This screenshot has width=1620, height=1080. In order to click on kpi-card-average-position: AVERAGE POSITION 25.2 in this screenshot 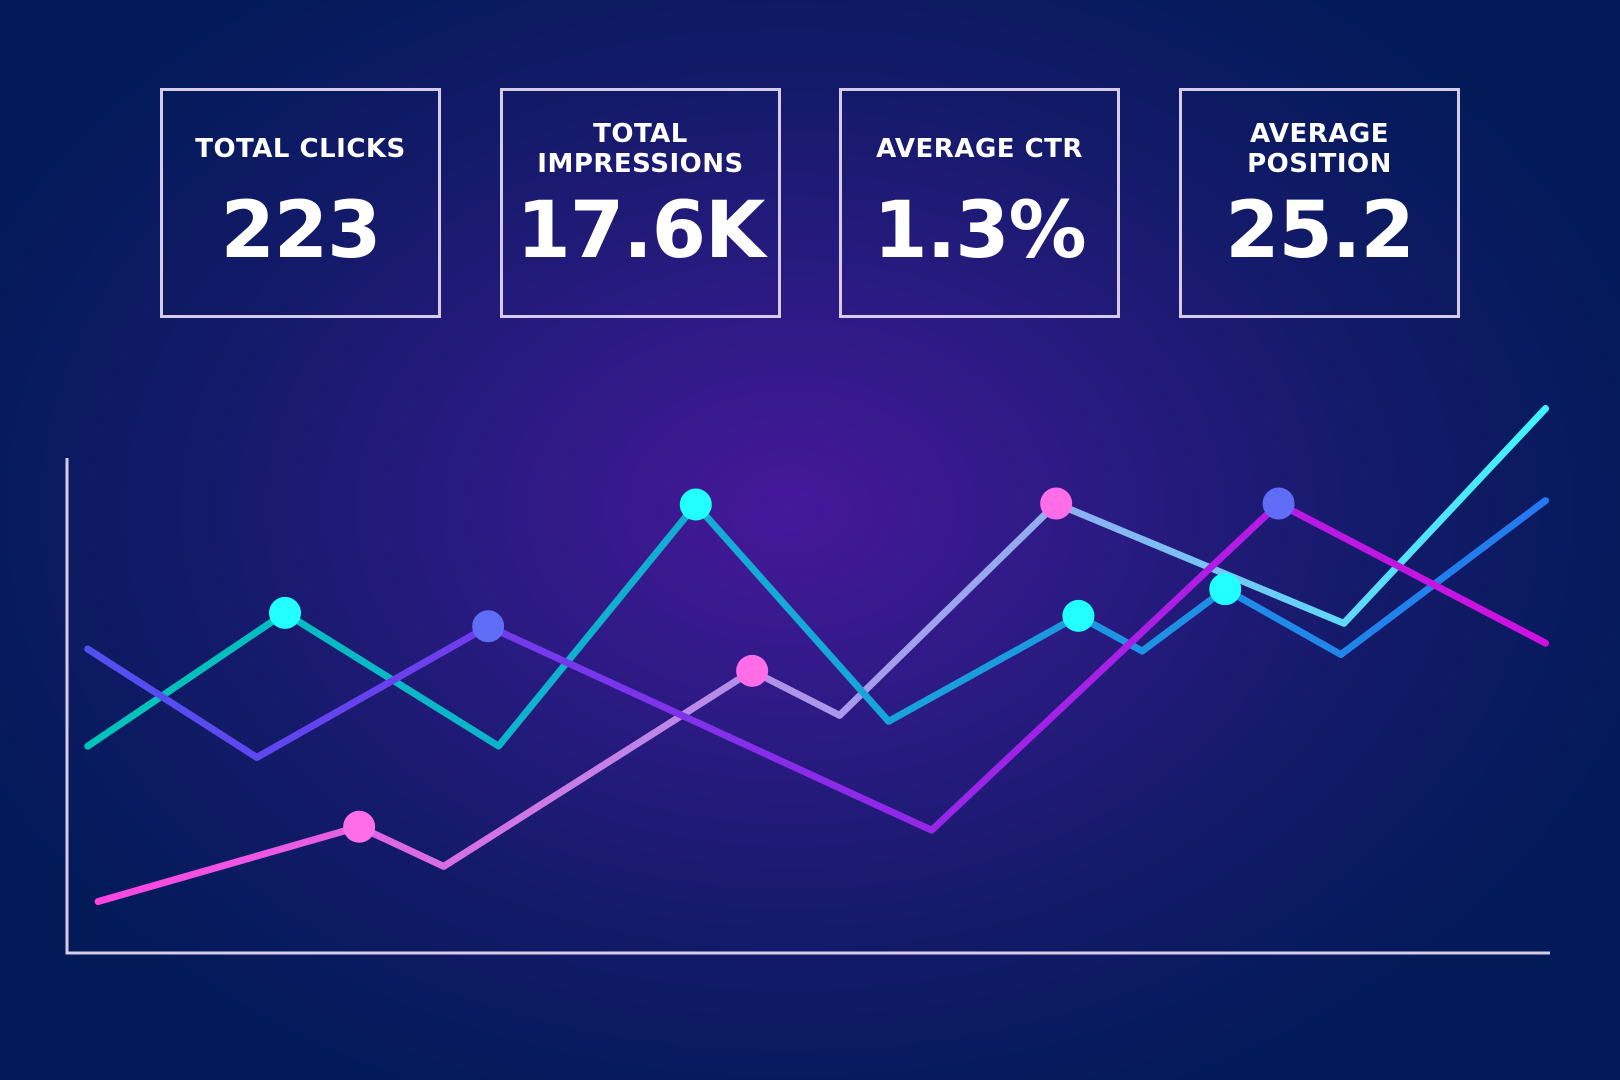, I will do `click(1319, 203)`.